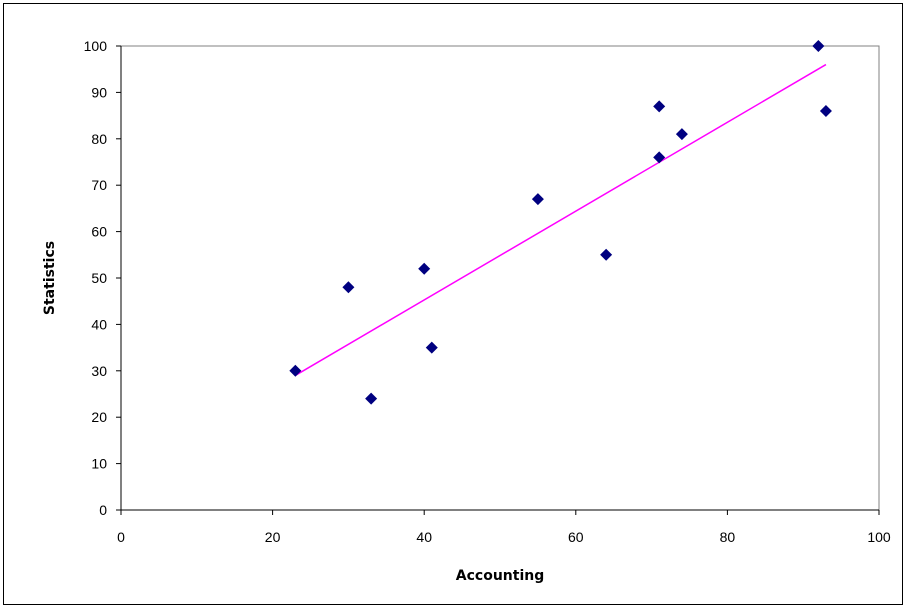 This screenshot has height=609, width=908. Describe the element at coordinates (103, 510) in the screenshot. I see `y-tick-label: 0` at that location.